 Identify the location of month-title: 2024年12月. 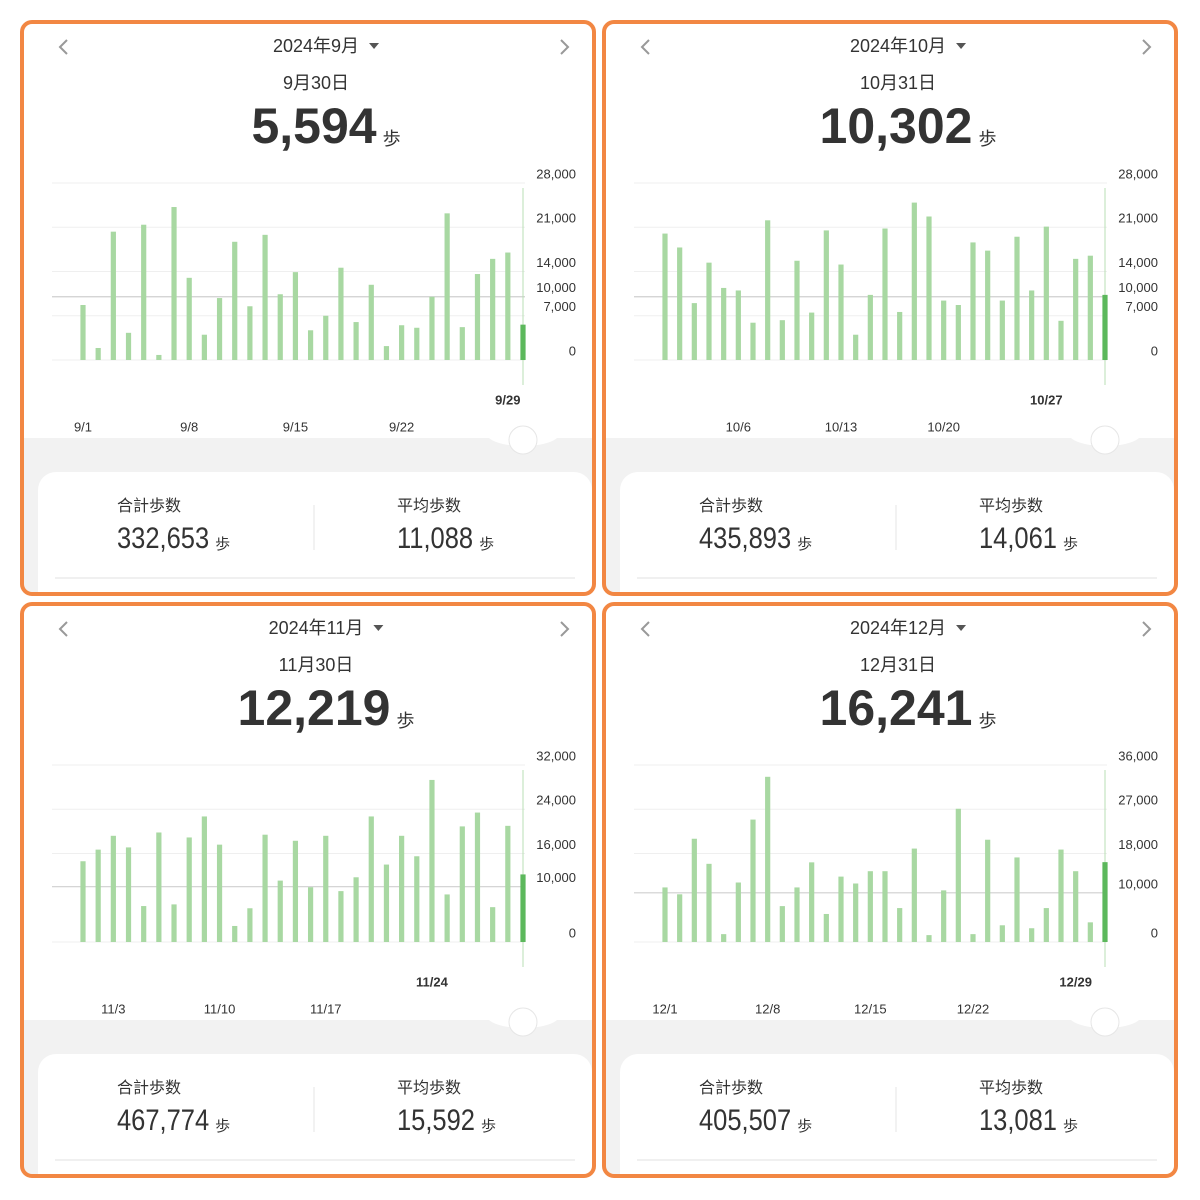
(898, 628).